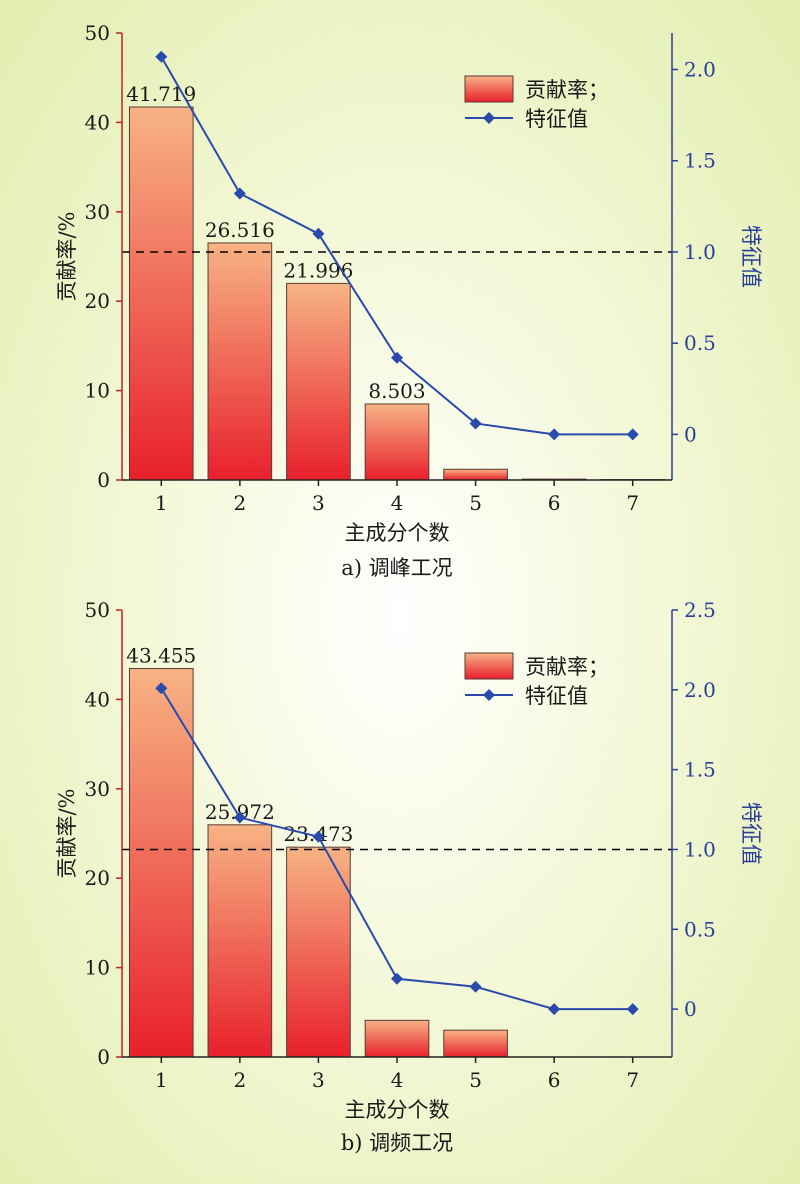 The width and height of the screenshot is (800, 1184). What do you see at coordinates (396, 568) in the screenshot?
I see `panel-caption: a) 调峰工况` at bounding box center [396, 568].